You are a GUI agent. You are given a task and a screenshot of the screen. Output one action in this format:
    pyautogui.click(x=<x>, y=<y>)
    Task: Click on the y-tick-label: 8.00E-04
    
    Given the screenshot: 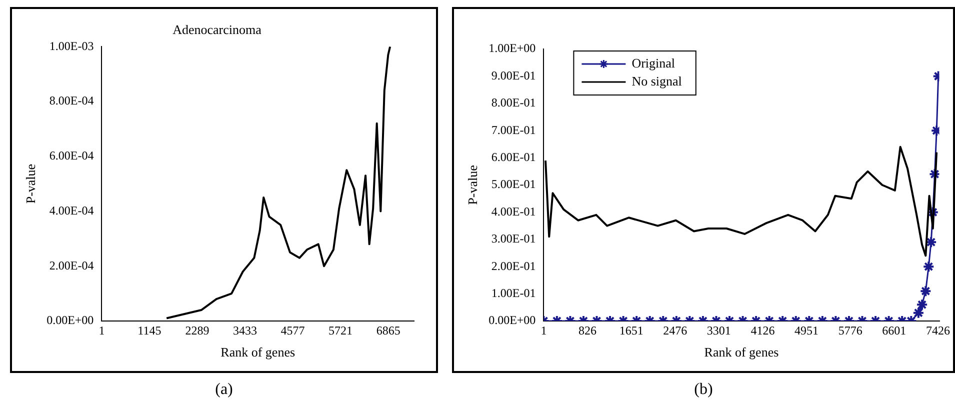 What is the action you would take?
    pyautogui.click(x=71, y=101)
    